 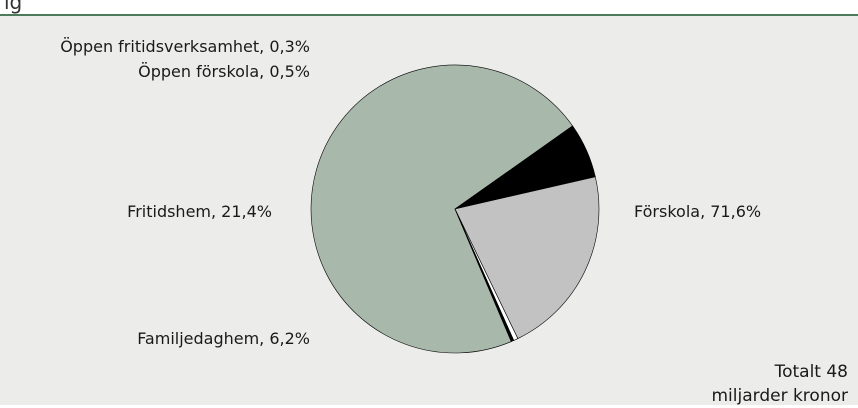 What do you see at coordinates (13, 7) in the screenshot?
I see `partial-title: ig` at bounding box center [13, 7].